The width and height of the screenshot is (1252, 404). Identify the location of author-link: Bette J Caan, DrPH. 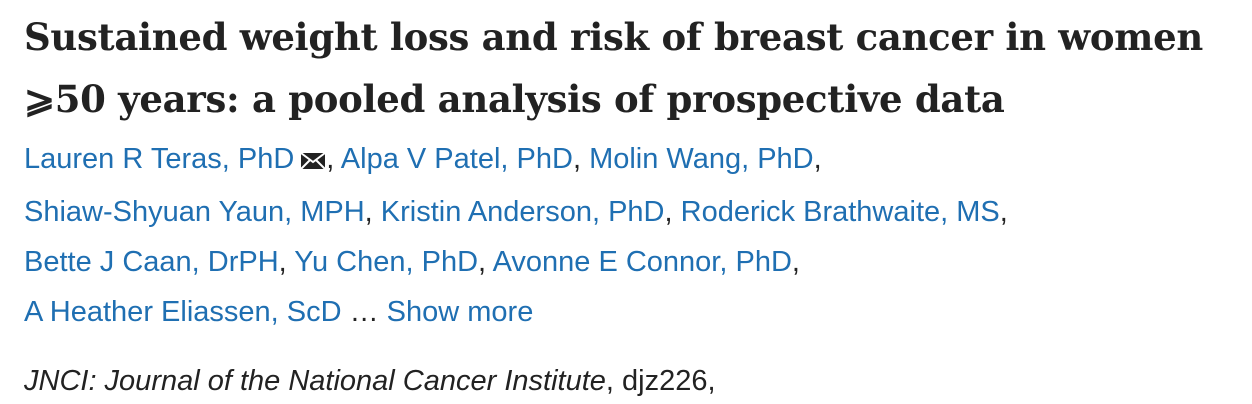
(151, 262).